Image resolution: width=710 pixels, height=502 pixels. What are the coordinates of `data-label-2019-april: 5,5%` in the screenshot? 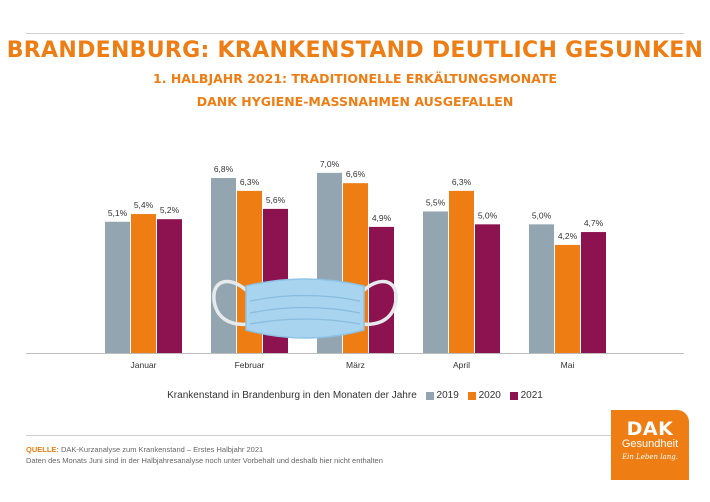 It's located at (436, 202).